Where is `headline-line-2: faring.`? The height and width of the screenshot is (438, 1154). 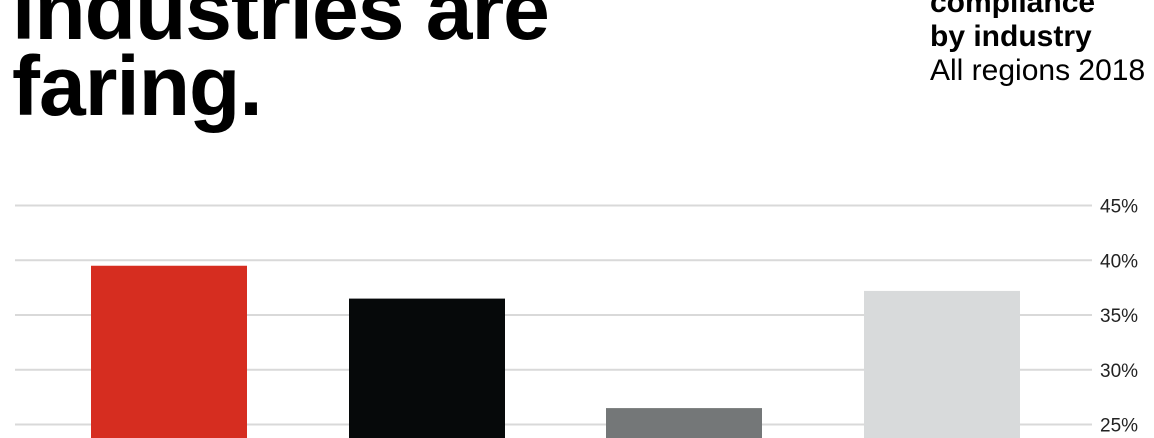
headline-line-2: faring. is located at coordinates (137, 86).